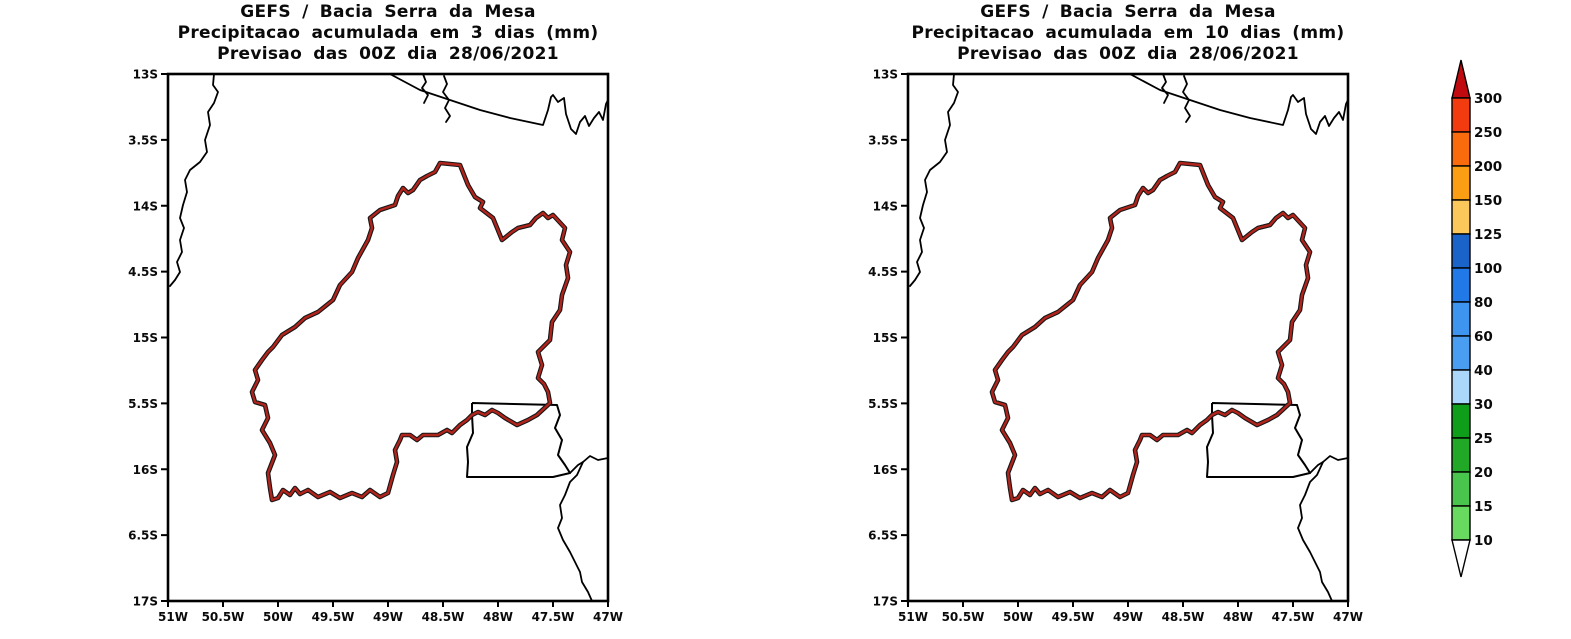 The image size is (1571, 639). I want to click on colorbar-level-label: 60, so click(1483, 337).